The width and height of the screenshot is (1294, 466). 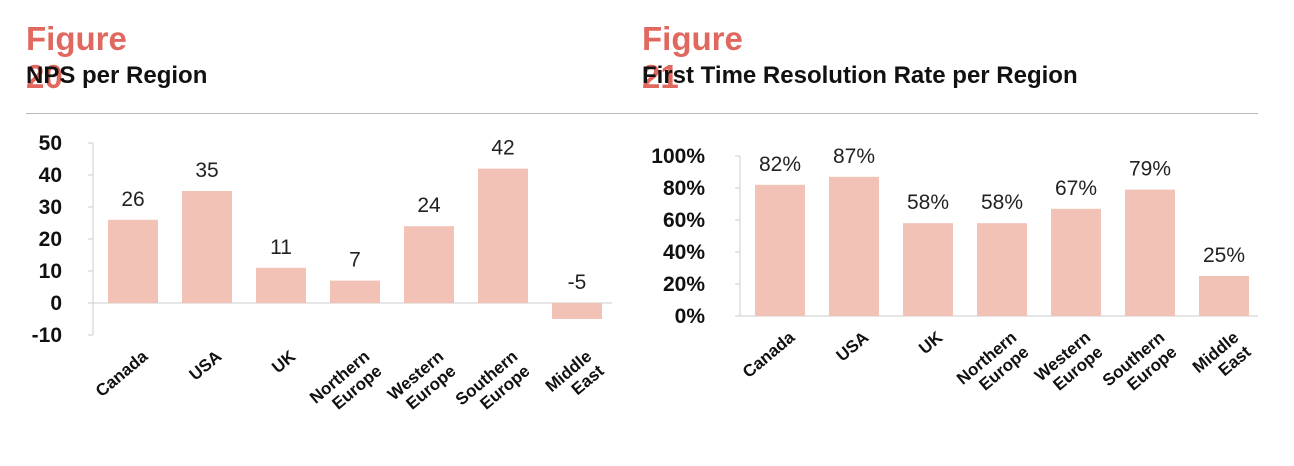 I want to click on y-tick-label: 80%, so click(x=684, y=188).